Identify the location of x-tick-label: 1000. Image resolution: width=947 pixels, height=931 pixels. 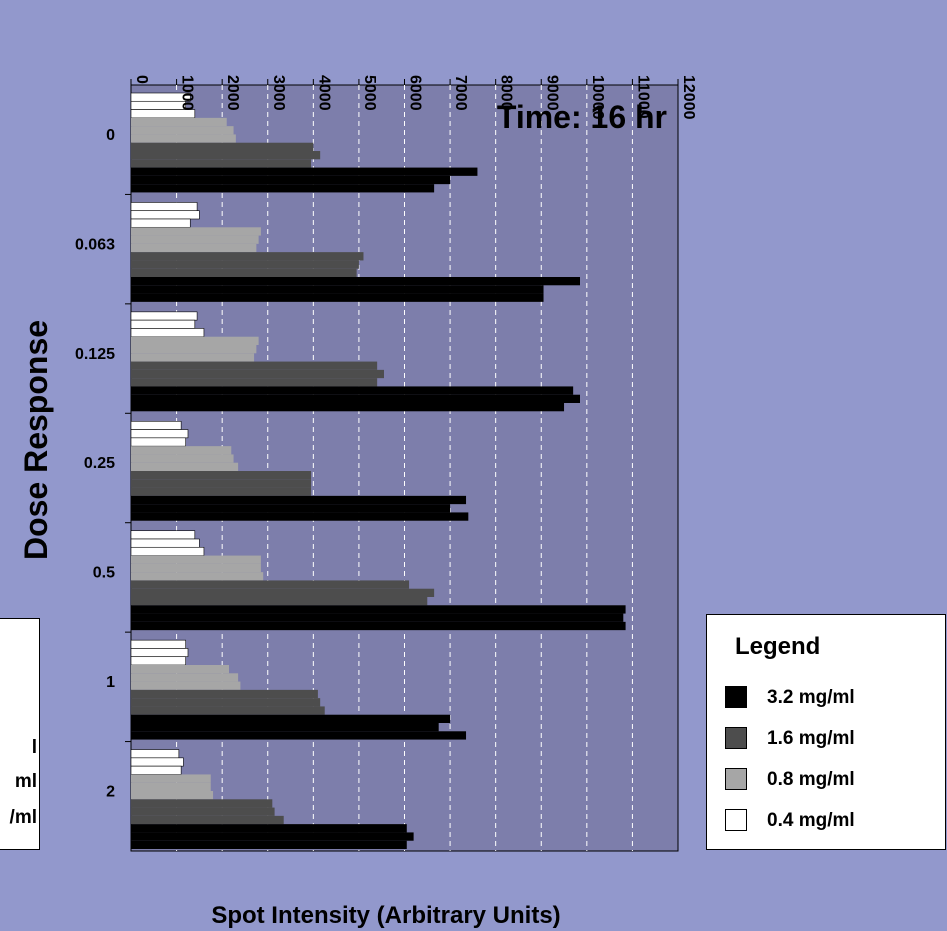
(187, 93).